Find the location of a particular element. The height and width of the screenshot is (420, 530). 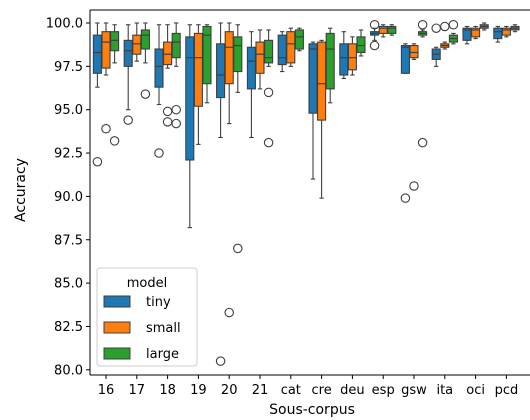

legend-title: model is located at coordinates (147, 283).